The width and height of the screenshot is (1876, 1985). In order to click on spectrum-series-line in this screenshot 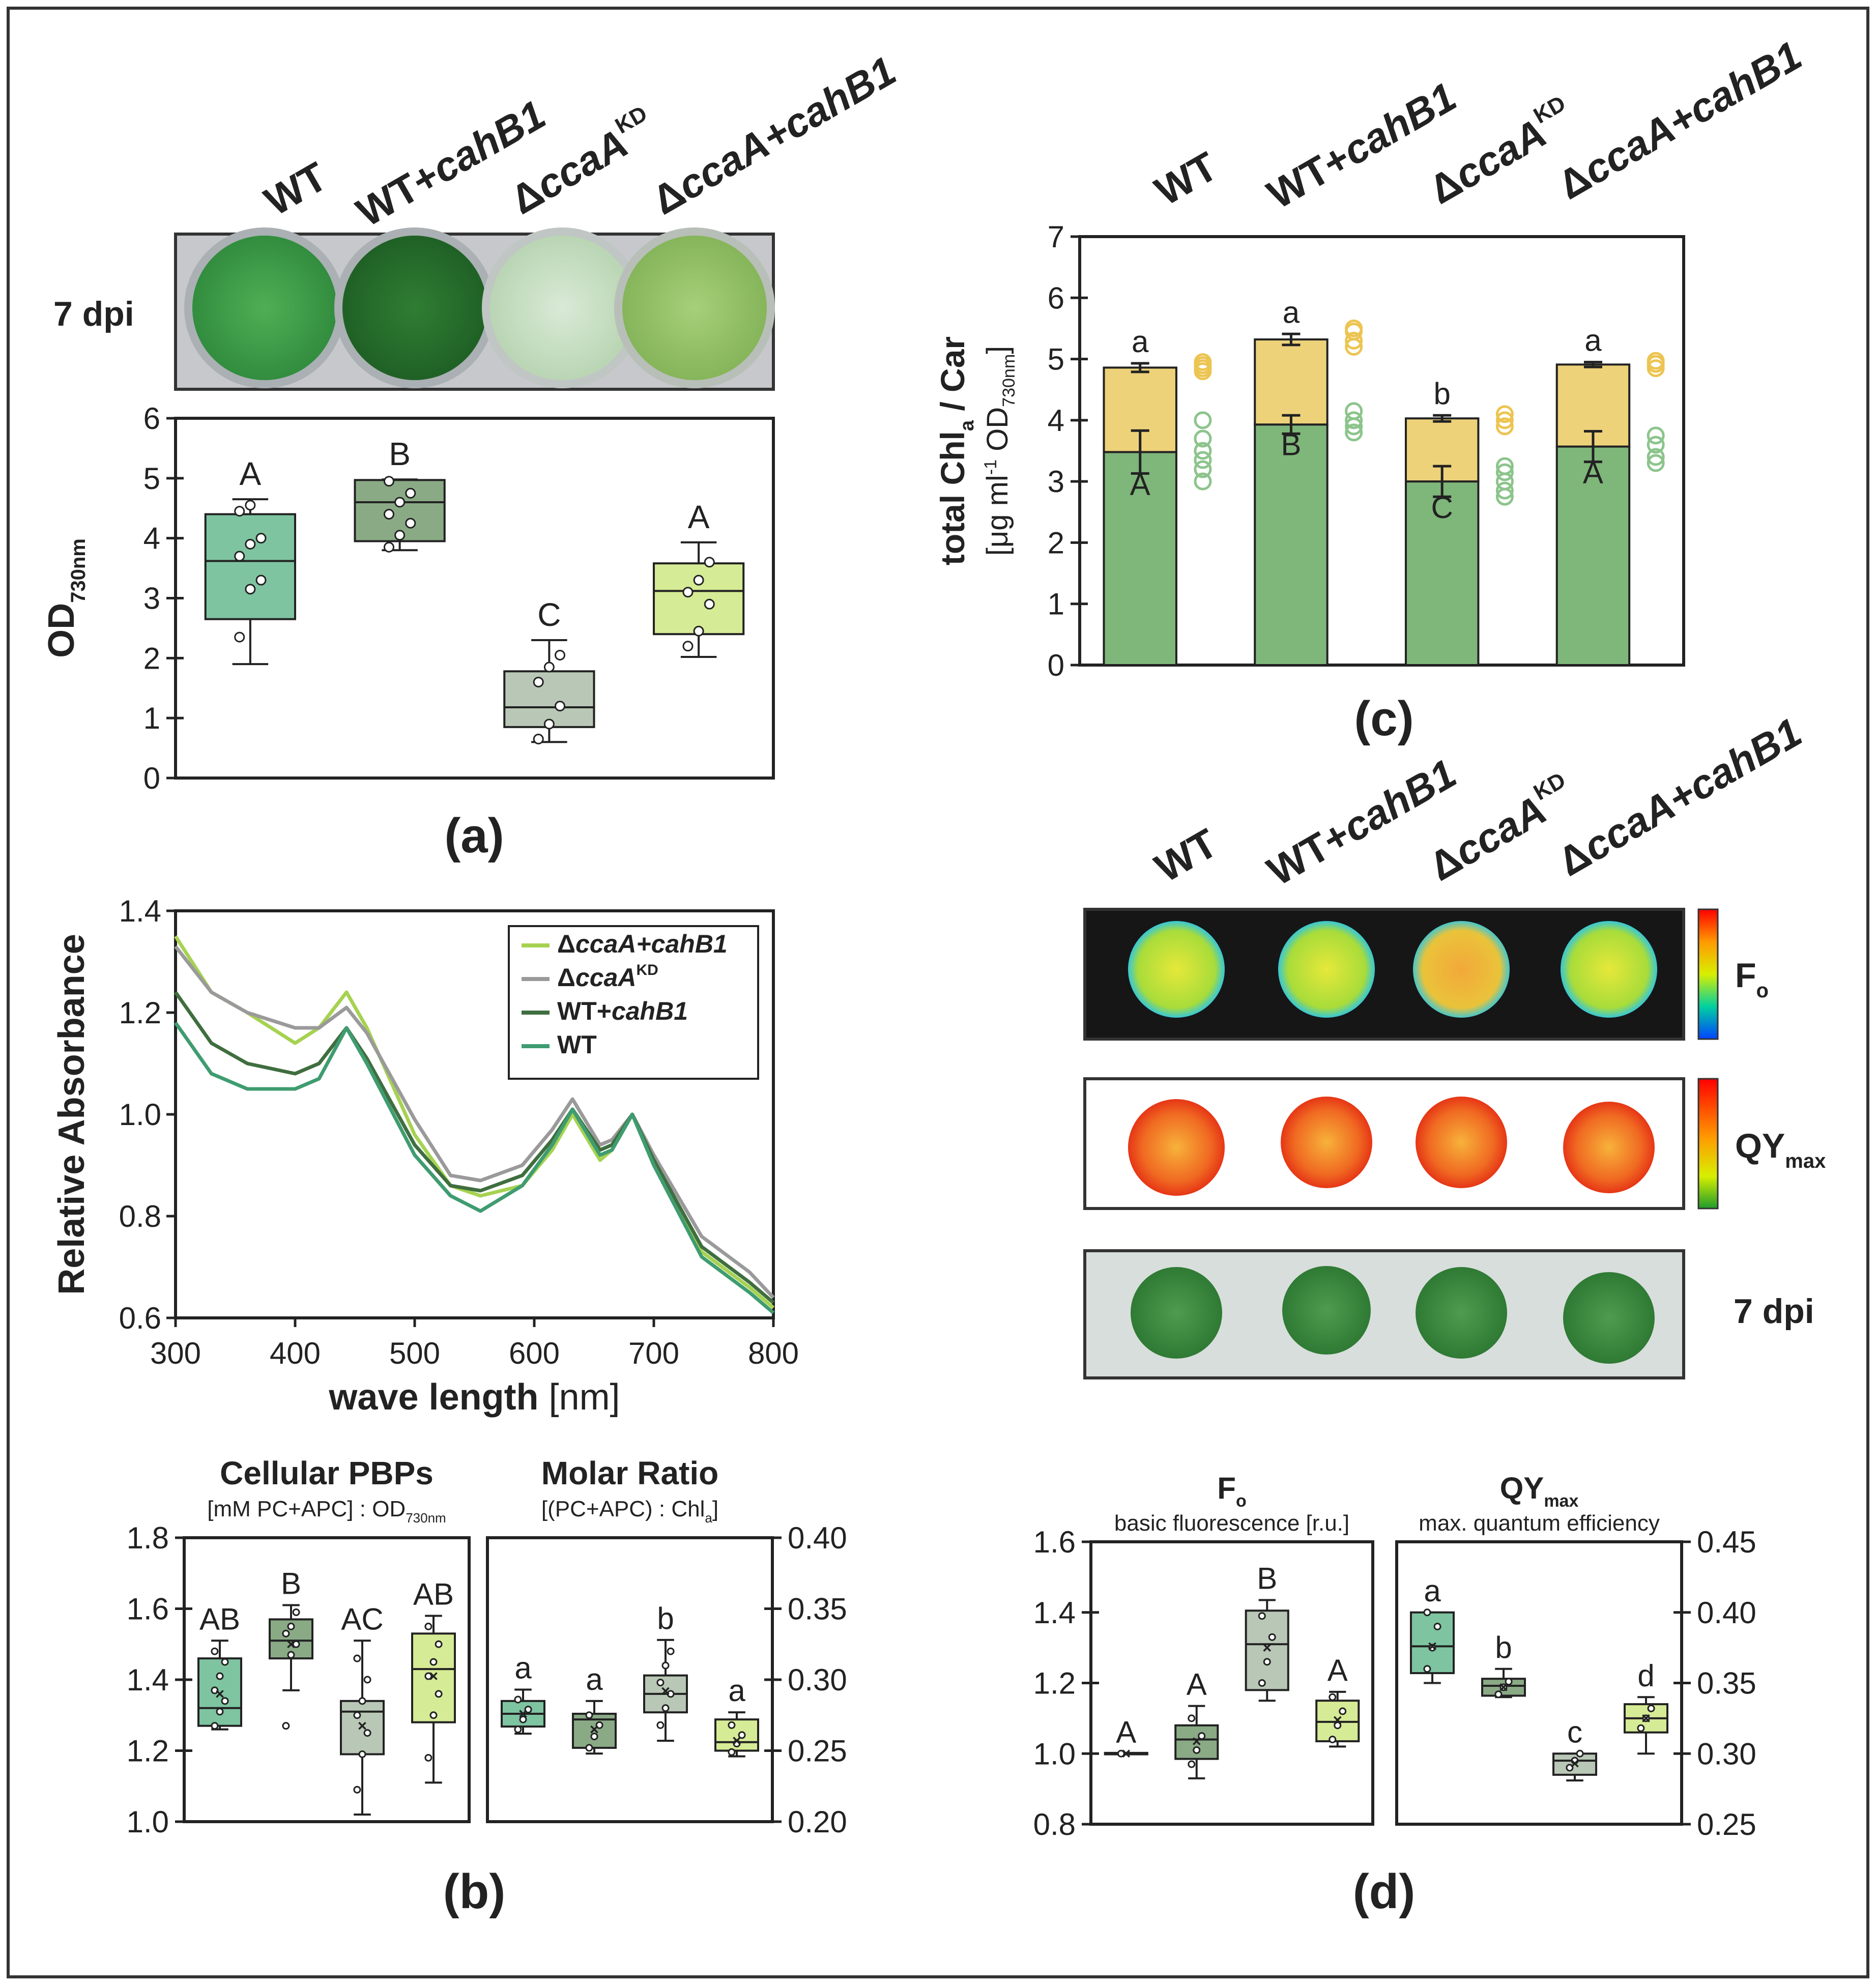, I will do `click(474, 1168)`.